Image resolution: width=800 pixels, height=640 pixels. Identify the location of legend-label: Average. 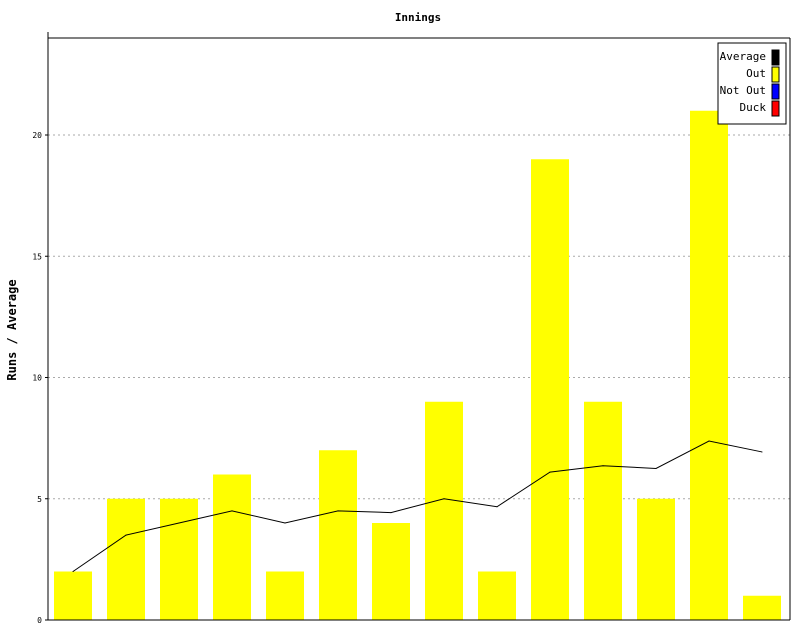
(743, 56).